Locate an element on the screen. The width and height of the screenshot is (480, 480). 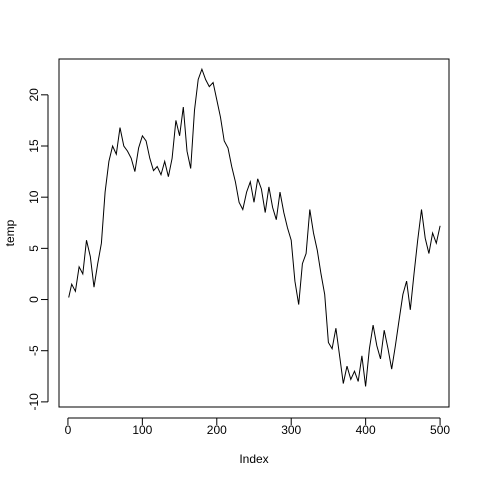
x-tick-label: 300 is located at coordinates (291, 430).